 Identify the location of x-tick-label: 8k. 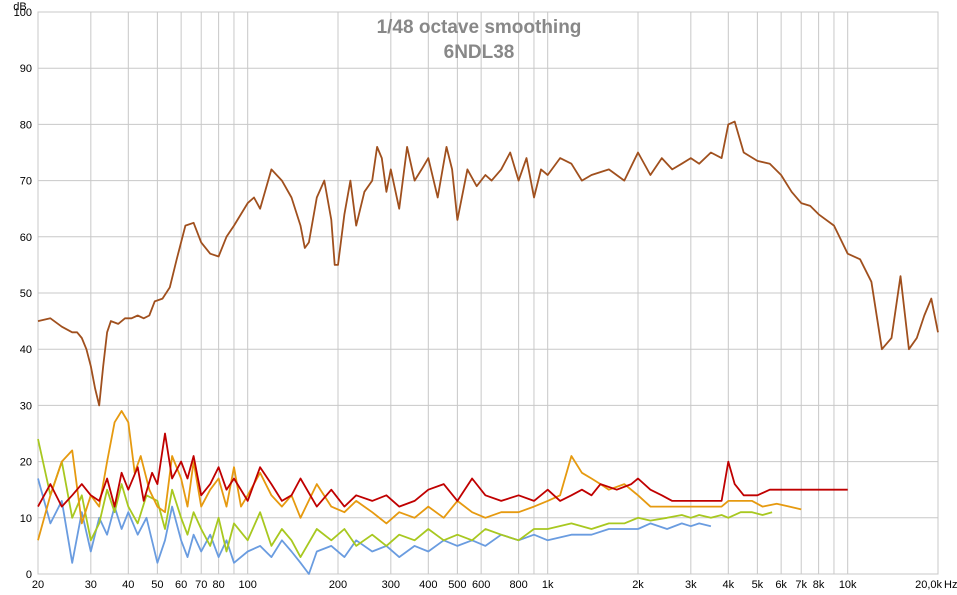
(819, 585).